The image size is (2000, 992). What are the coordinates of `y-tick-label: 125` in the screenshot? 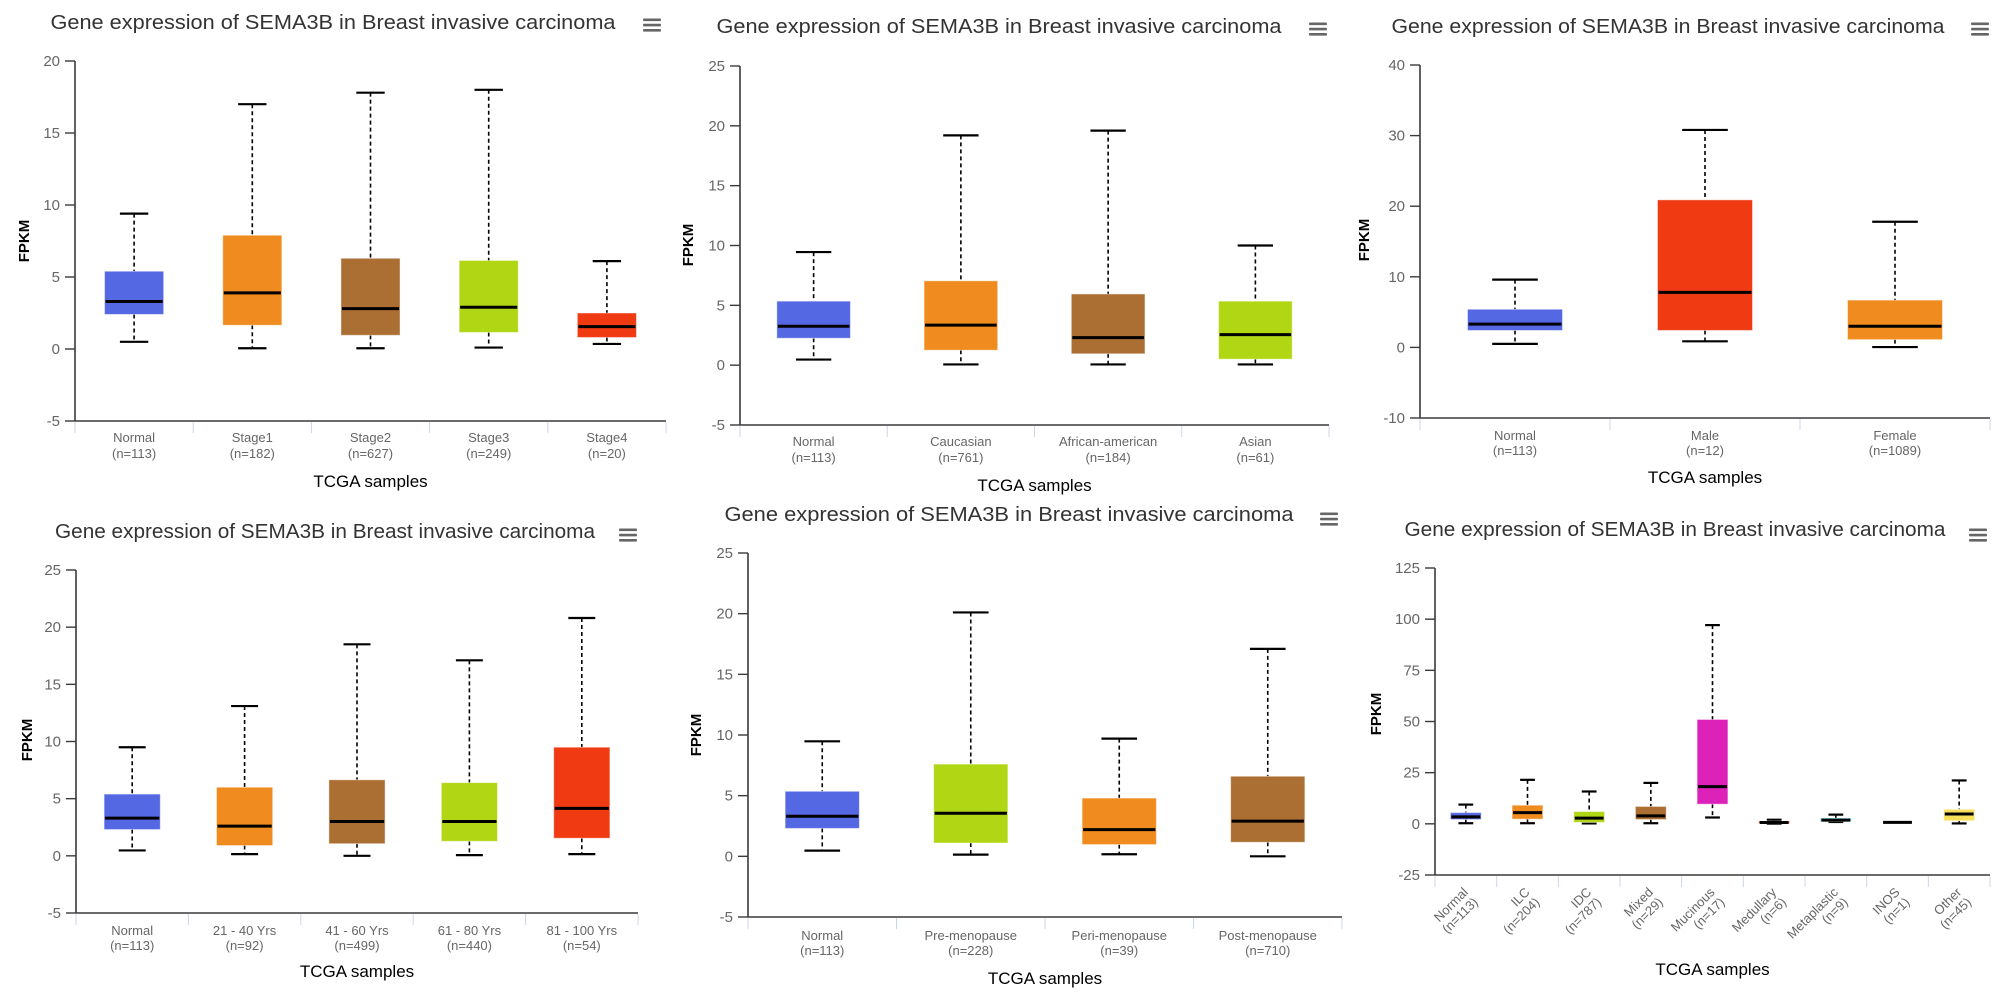 It's located at (1407, 568).